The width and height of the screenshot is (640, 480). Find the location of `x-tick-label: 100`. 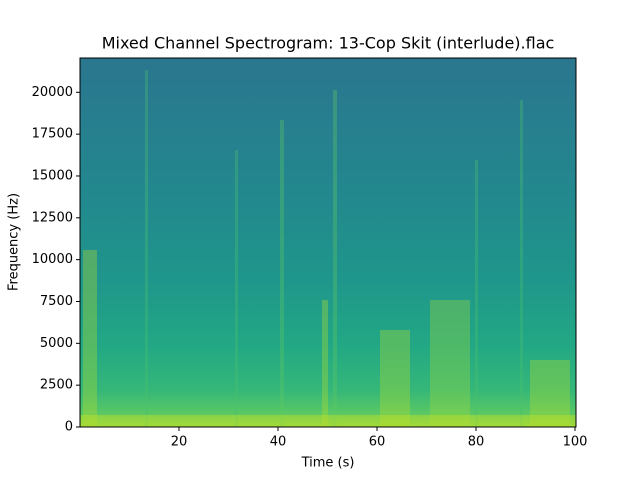

x-tick-label: 100 is located at coordinates (575, 442).